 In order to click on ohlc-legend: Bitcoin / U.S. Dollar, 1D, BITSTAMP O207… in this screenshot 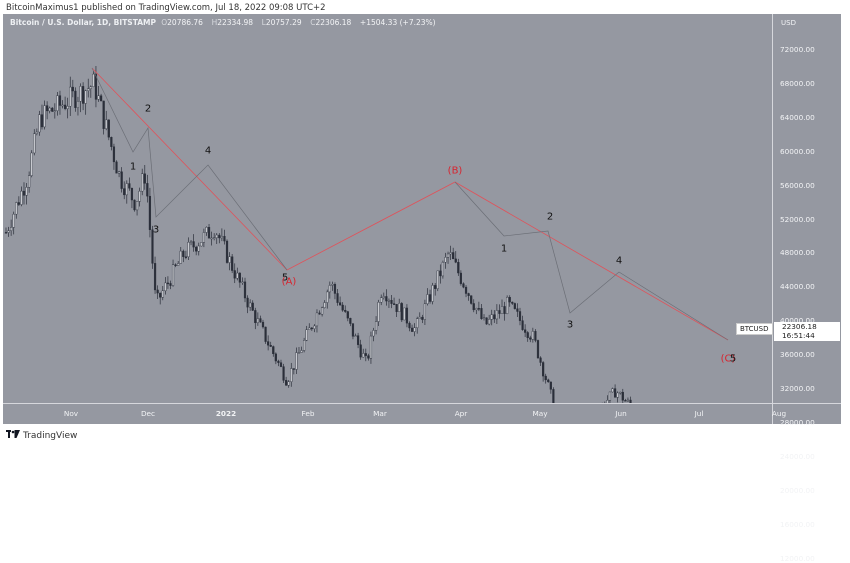, I will do `click(223, 22)`.